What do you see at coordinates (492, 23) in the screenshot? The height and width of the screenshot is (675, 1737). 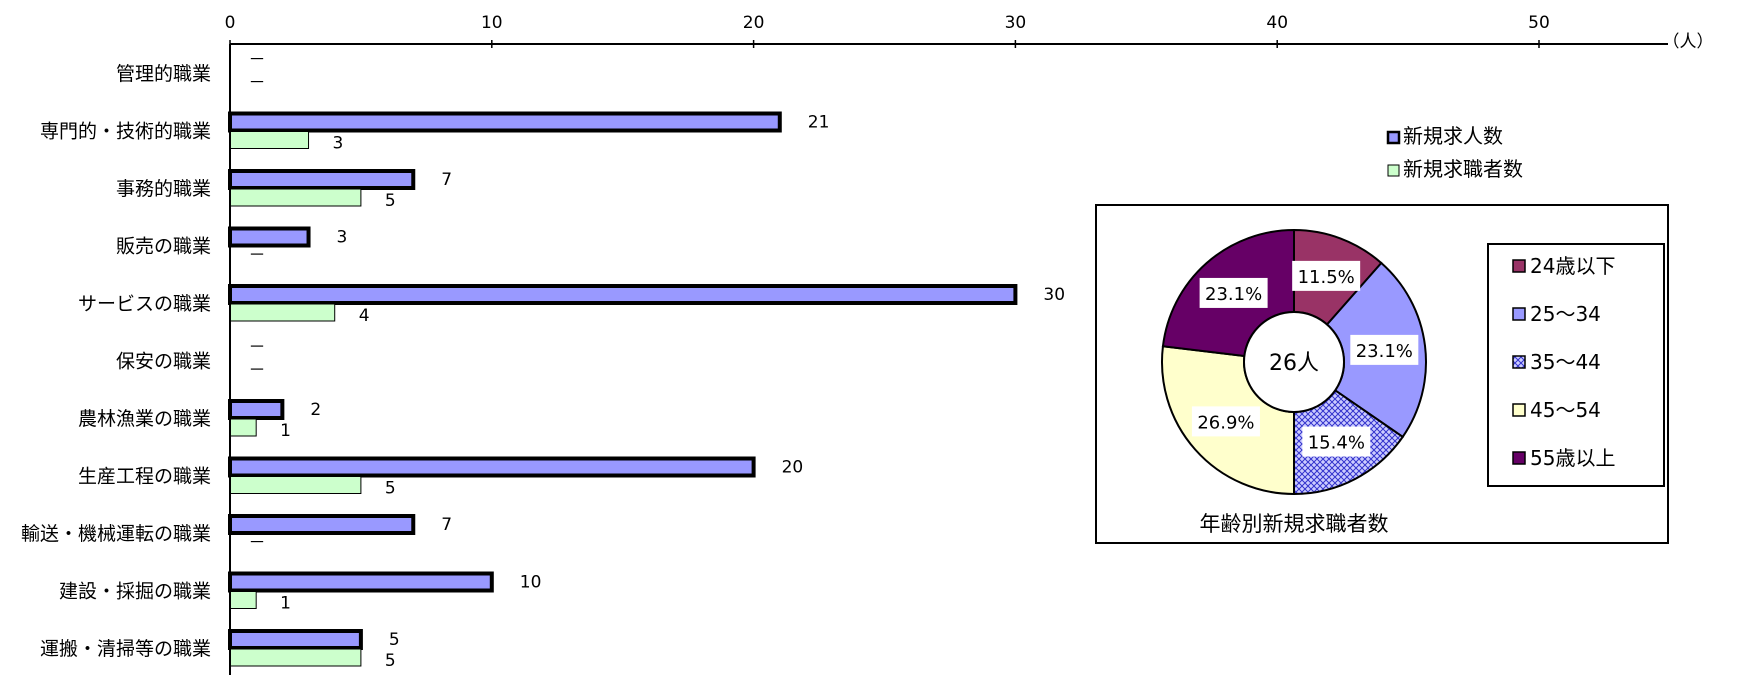 I see `x-tick-label: 10` at bounding box center [492, 23].